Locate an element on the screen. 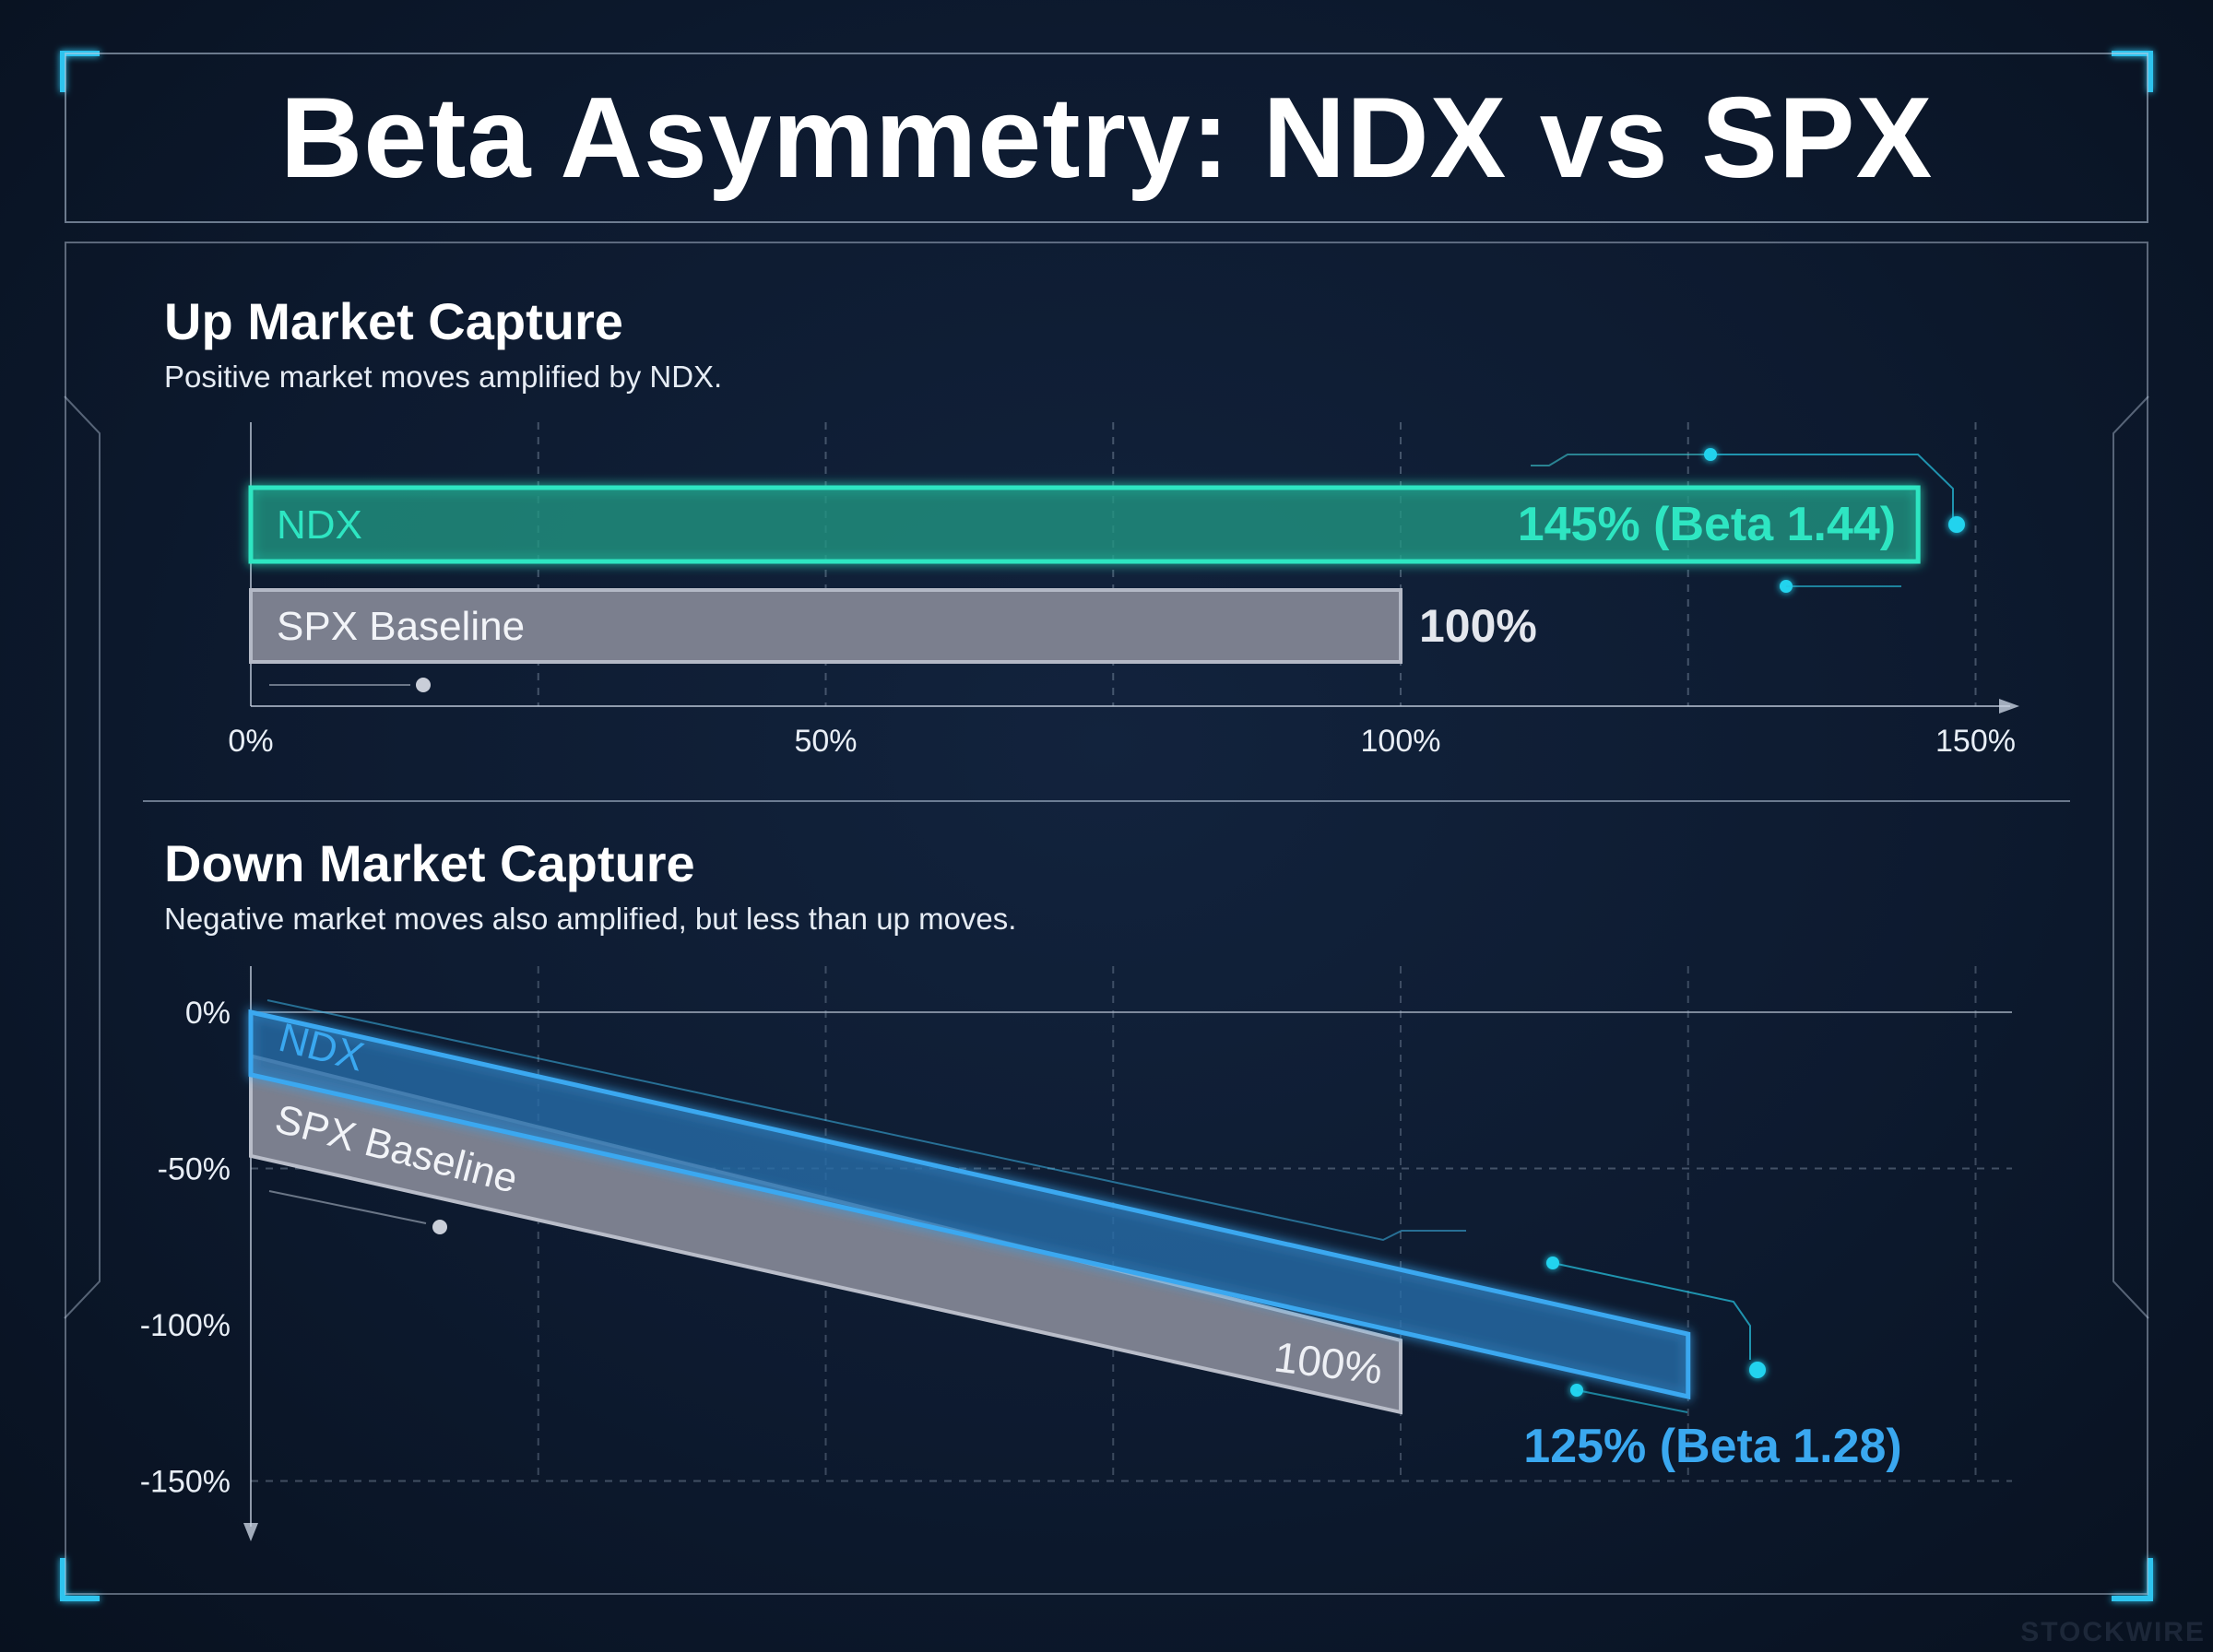  up-bar-ndx is located at coordinates (1084, 524).